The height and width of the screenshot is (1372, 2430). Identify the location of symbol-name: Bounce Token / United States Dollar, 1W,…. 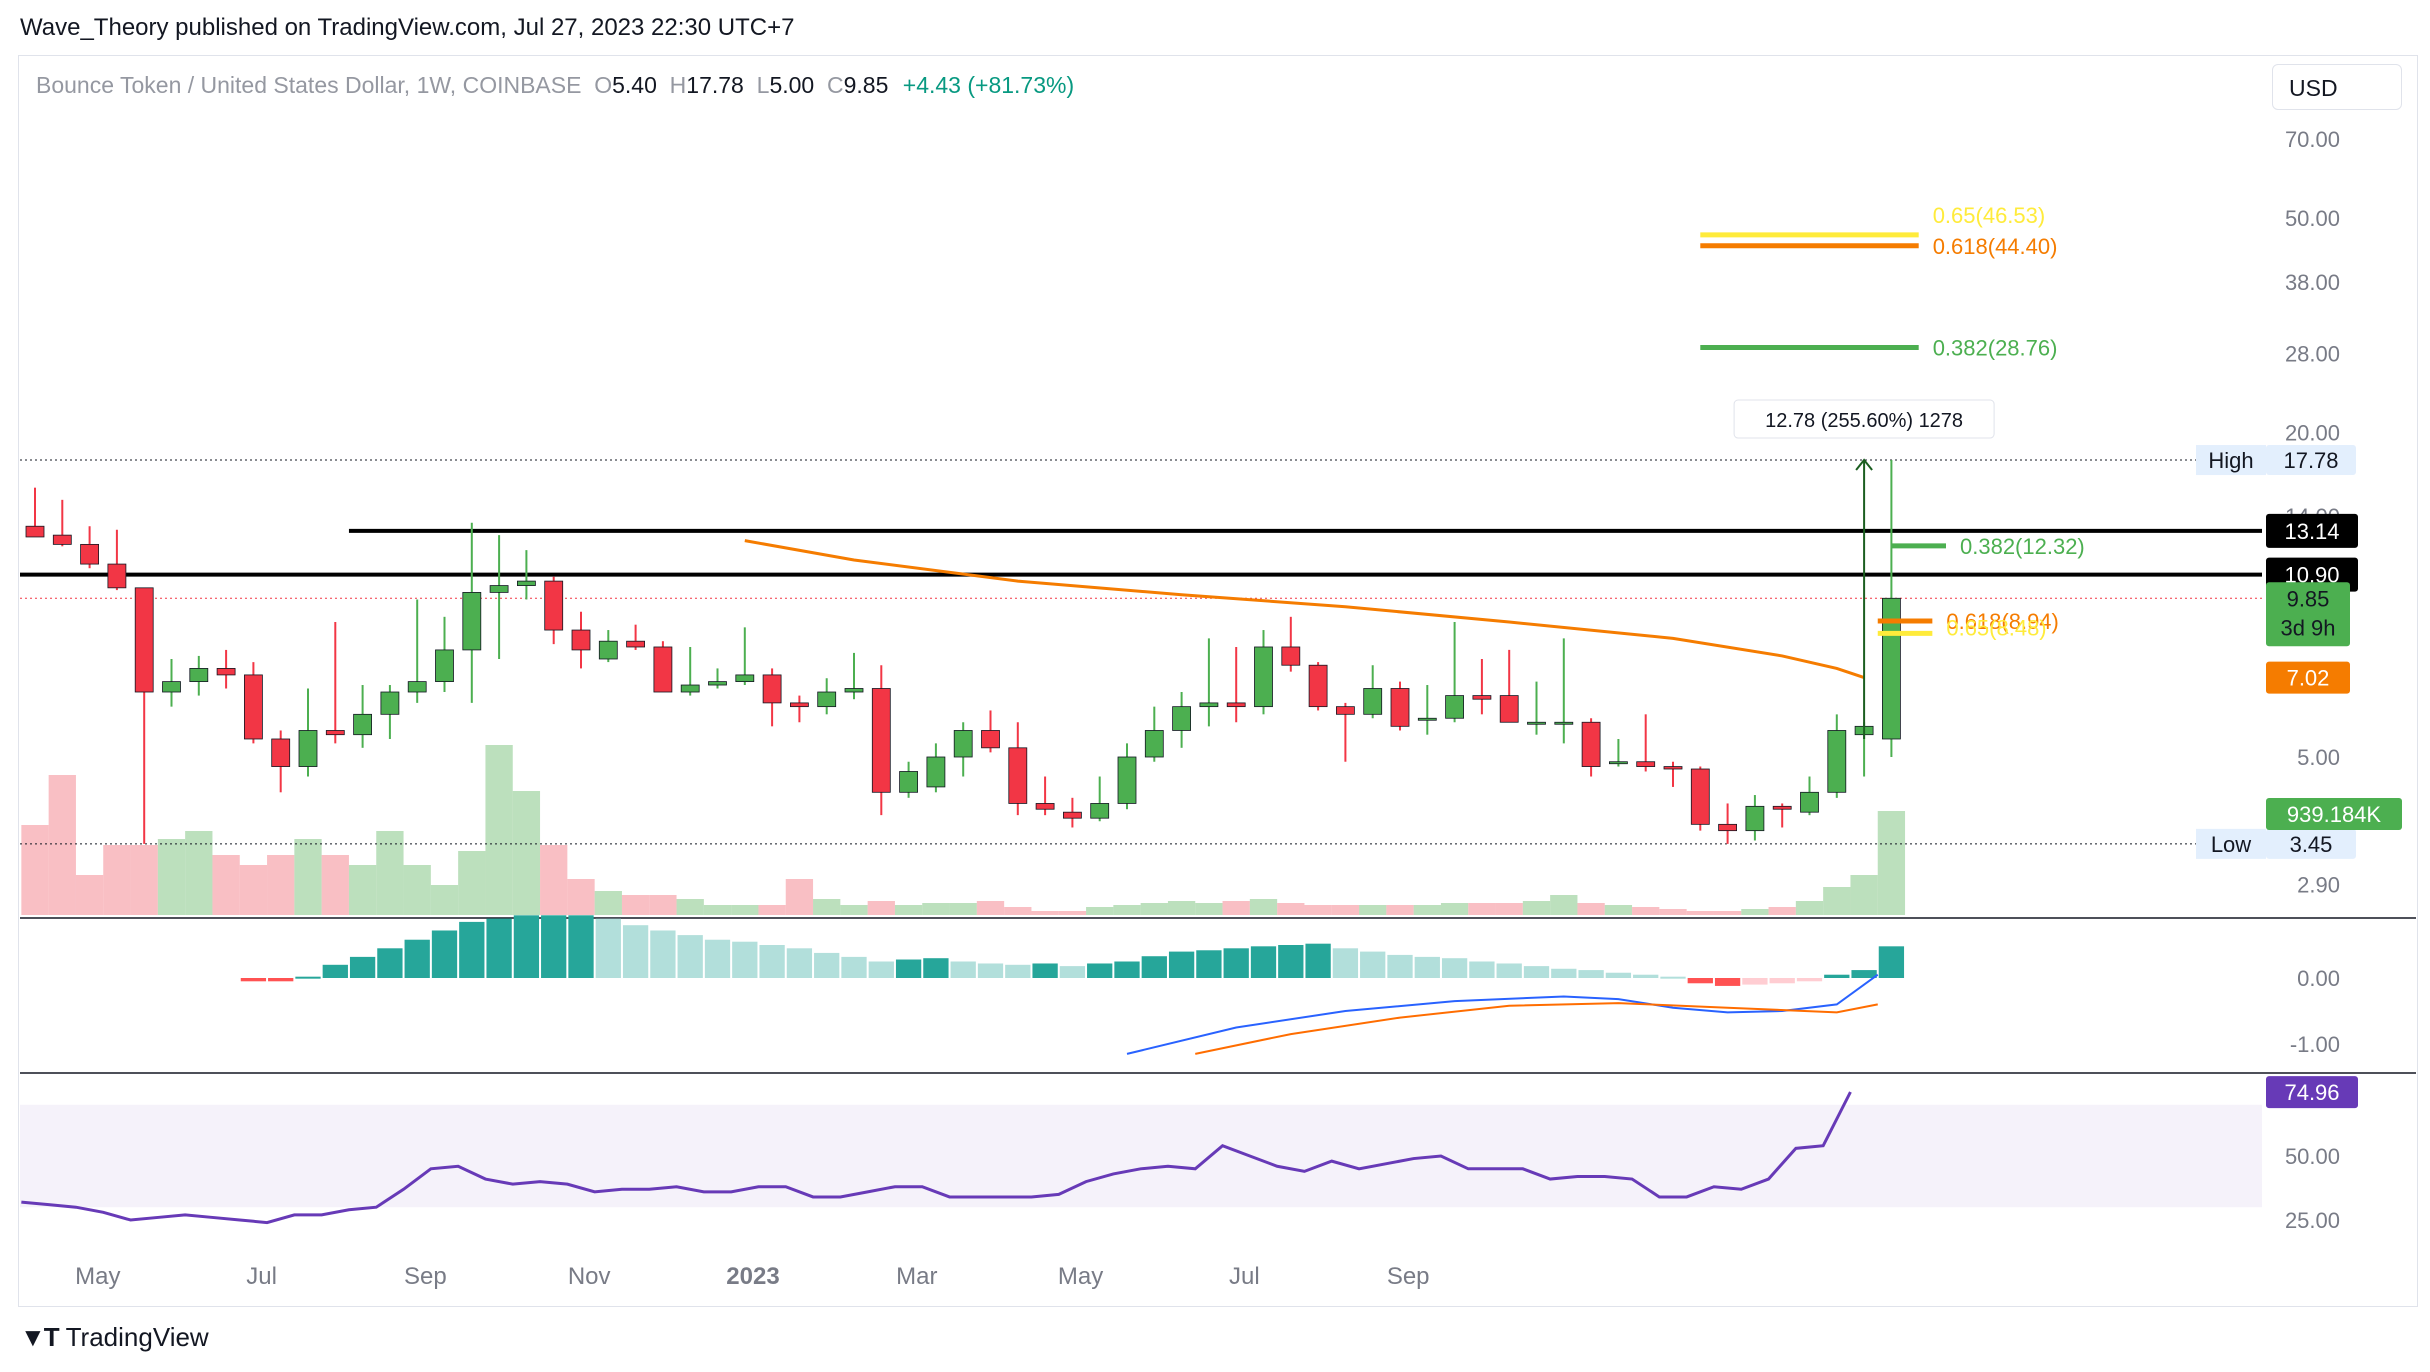
(309, 85).